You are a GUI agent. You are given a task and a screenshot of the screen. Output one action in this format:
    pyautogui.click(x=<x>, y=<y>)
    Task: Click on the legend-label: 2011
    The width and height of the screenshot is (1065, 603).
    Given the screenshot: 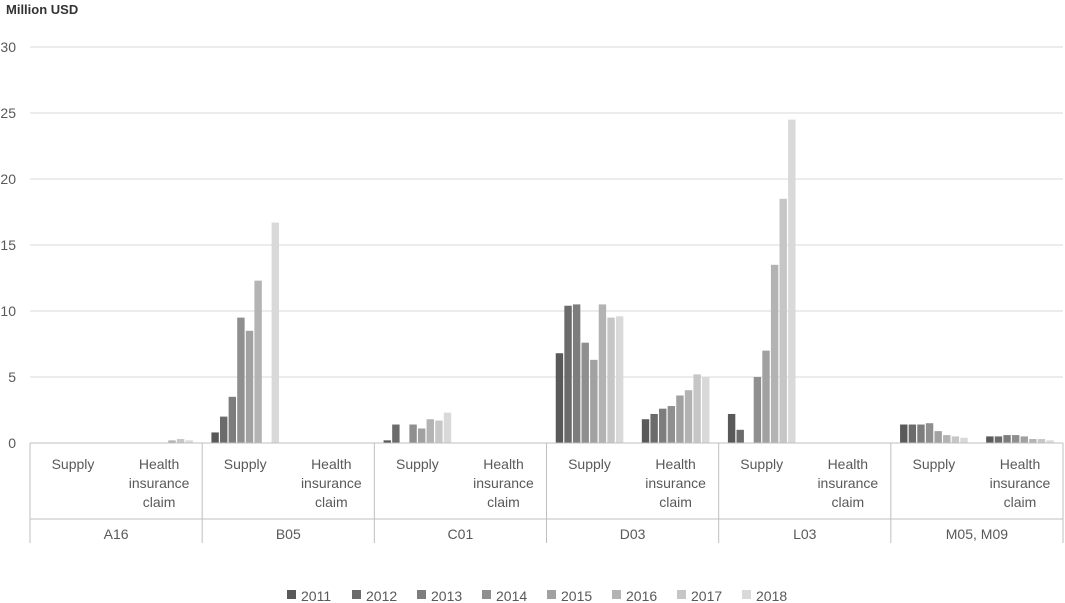 What is the action you would take?
    pyautogui.click(x=316, y=595)
    